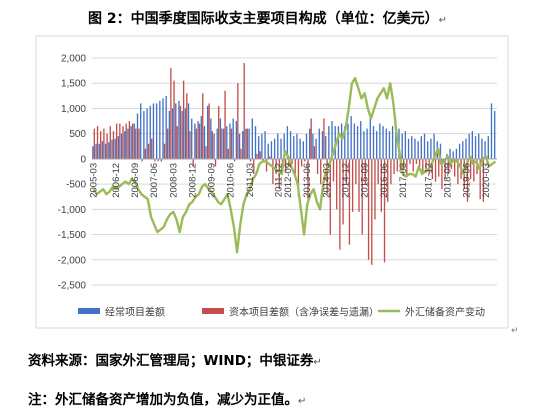  What do you see at coordinates (515, 331) in the screenshot?
I see `paragraph-mark-icon: ↵` at bounding box center [515, 331].